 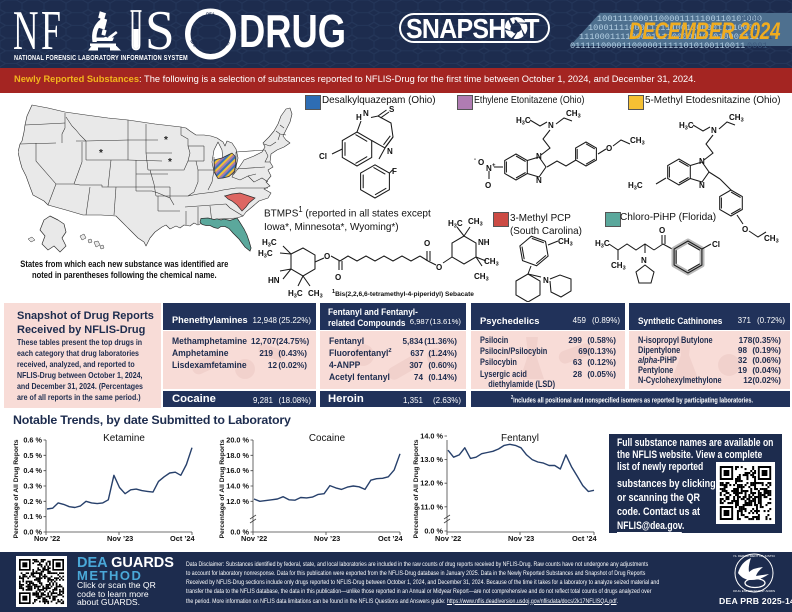 I want to click on svg-text: Cocaine, so click(x=327, y=438).